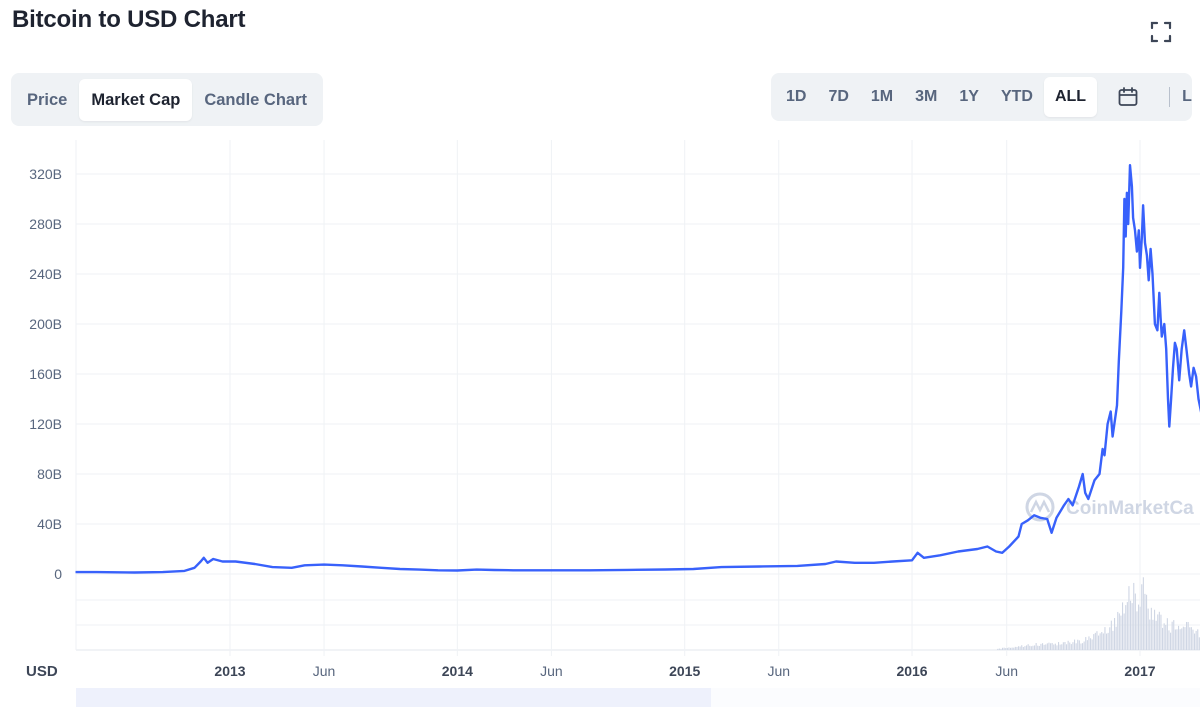 The width and height of the screenshot is (1200, 707). What do you see at coordinates (926, 96) in the screenshot?
I see `range-3m: 3M` at bounding box center [926, 96].